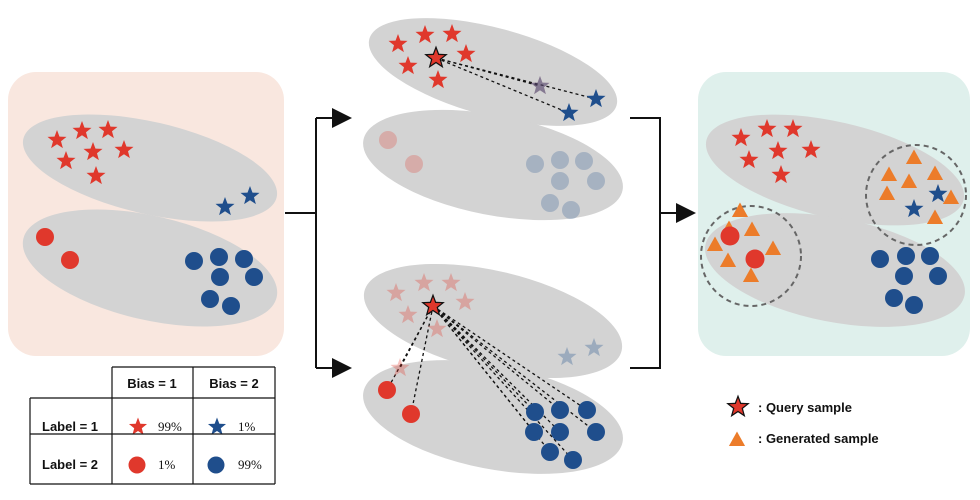 The image size is (980, 500). I want to click on blue-circle-icon, so click(216, 465).